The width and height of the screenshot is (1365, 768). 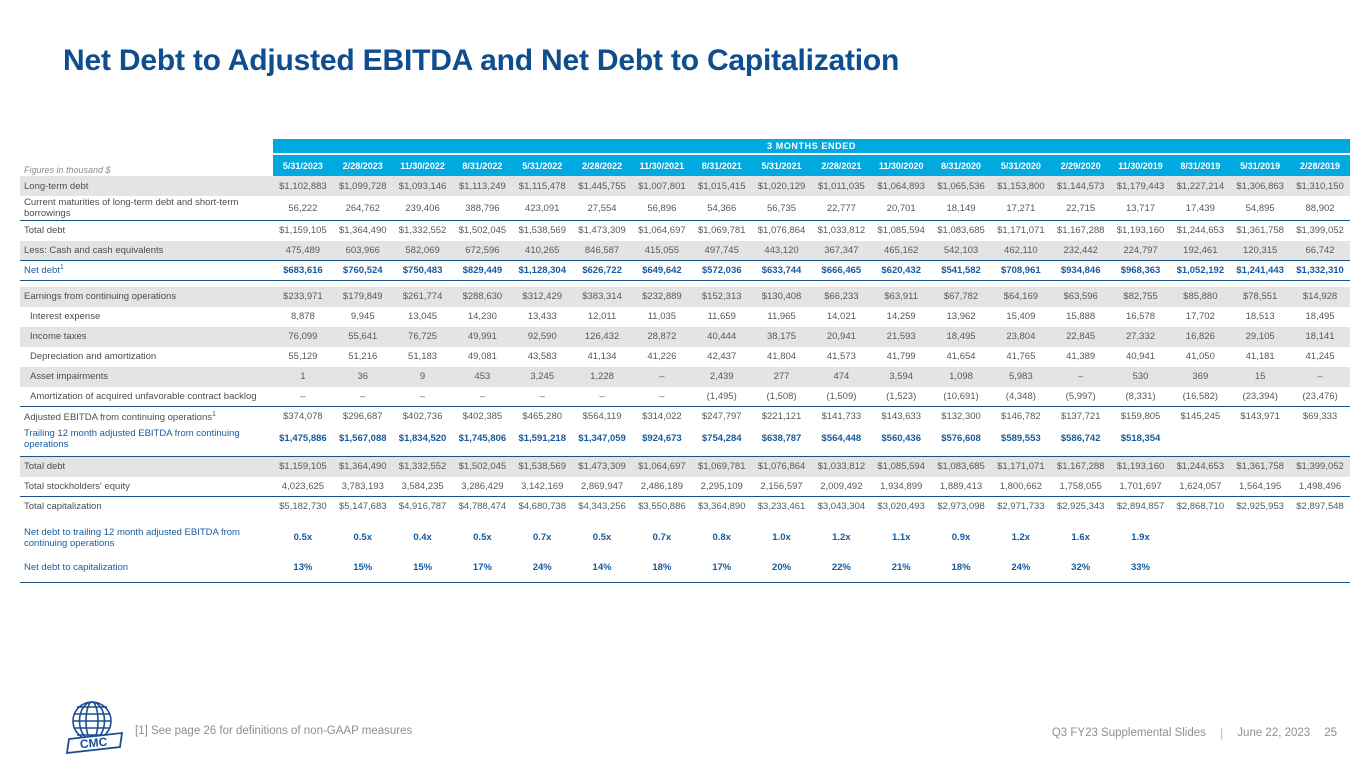 What do you see at coordinates (482, 506) in the screenshot?
I see `cell: $4,788,474` at bounding box center [482, 506].